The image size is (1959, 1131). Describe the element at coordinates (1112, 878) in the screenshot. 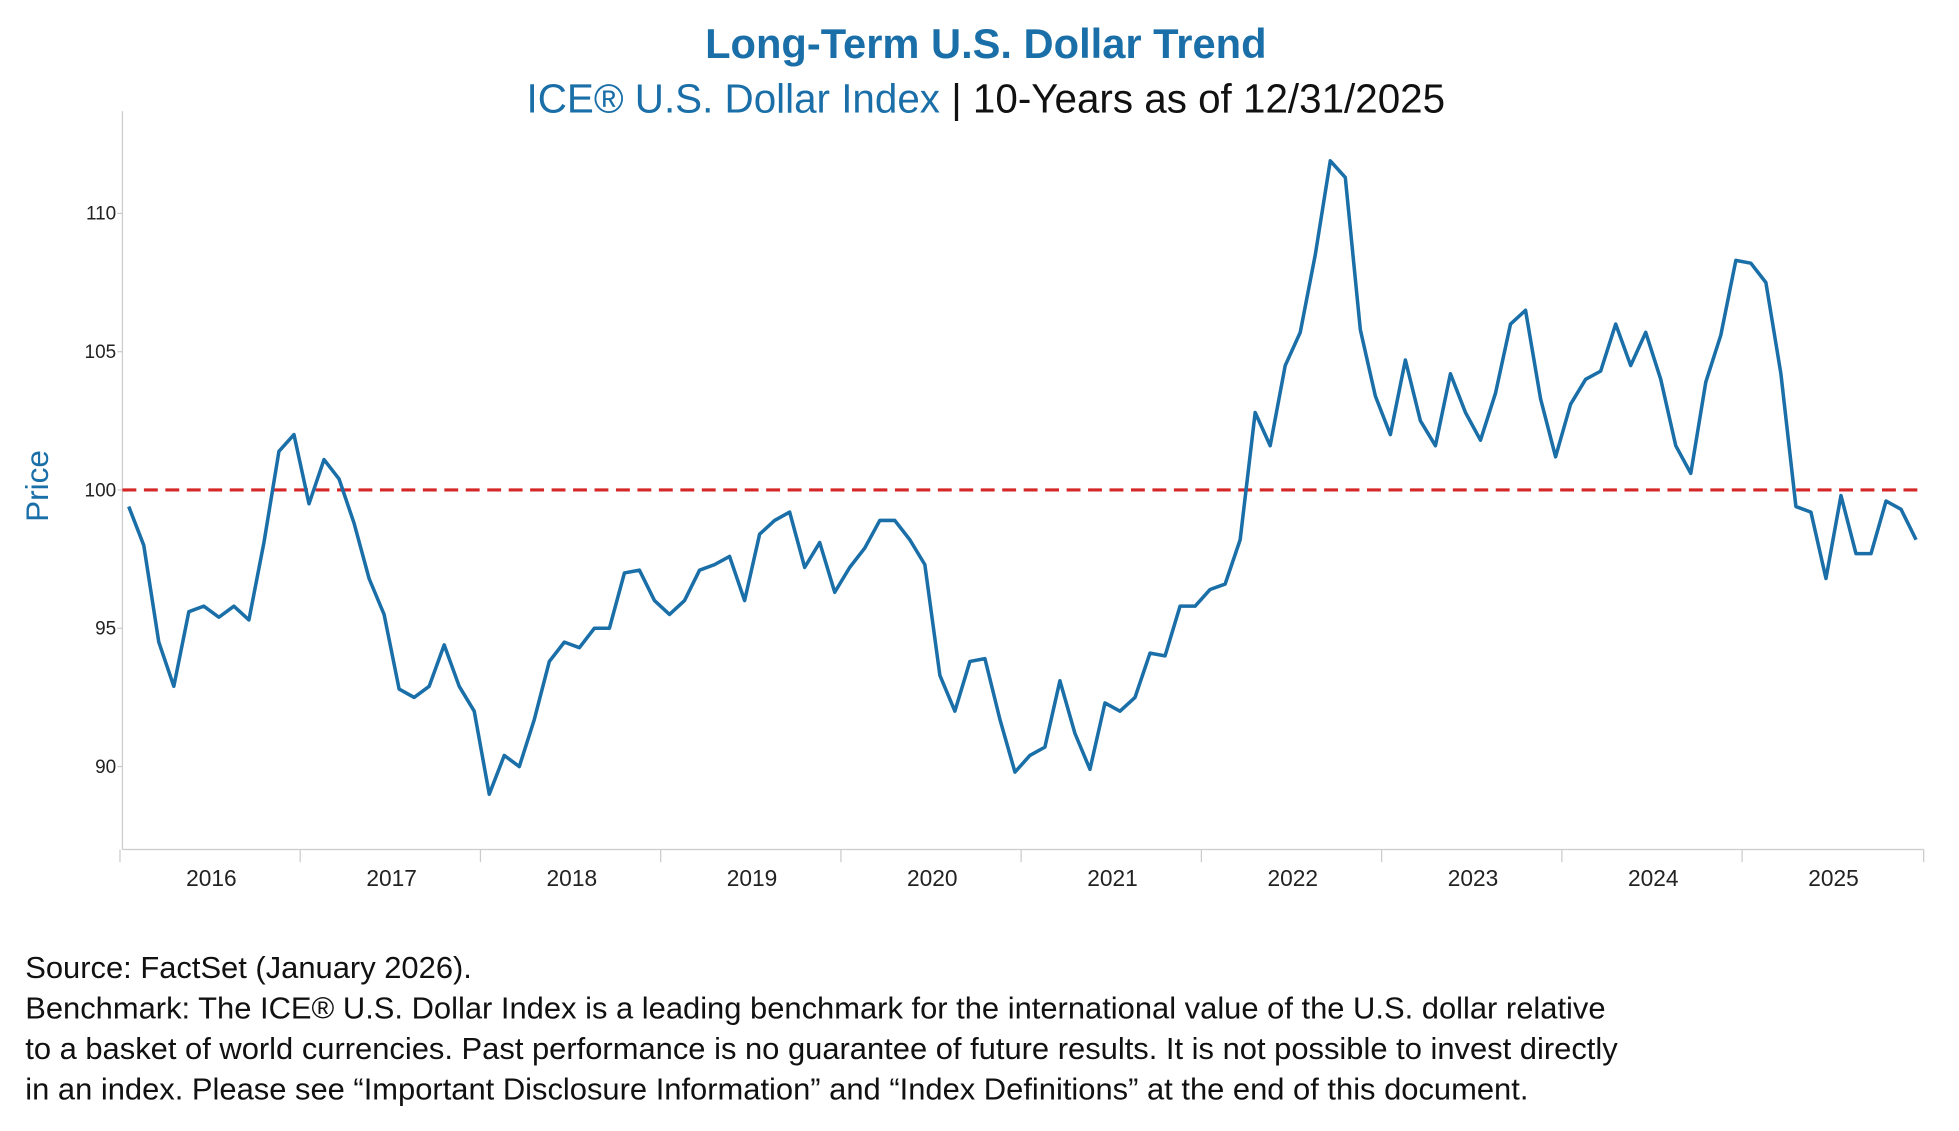

I see `x-tick-label: 2021` at that location.